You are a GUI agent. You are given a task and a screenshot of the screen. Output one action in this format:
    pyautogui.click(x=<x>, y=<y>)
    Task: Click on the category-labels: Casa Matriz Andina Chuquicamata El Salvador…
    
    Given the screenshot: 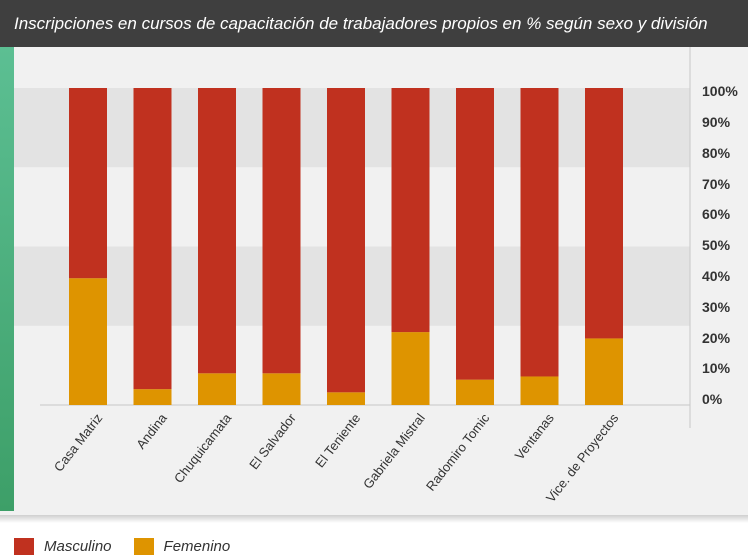 What is the action you would take?
    pyautogui.click(x=336, y=457)
    